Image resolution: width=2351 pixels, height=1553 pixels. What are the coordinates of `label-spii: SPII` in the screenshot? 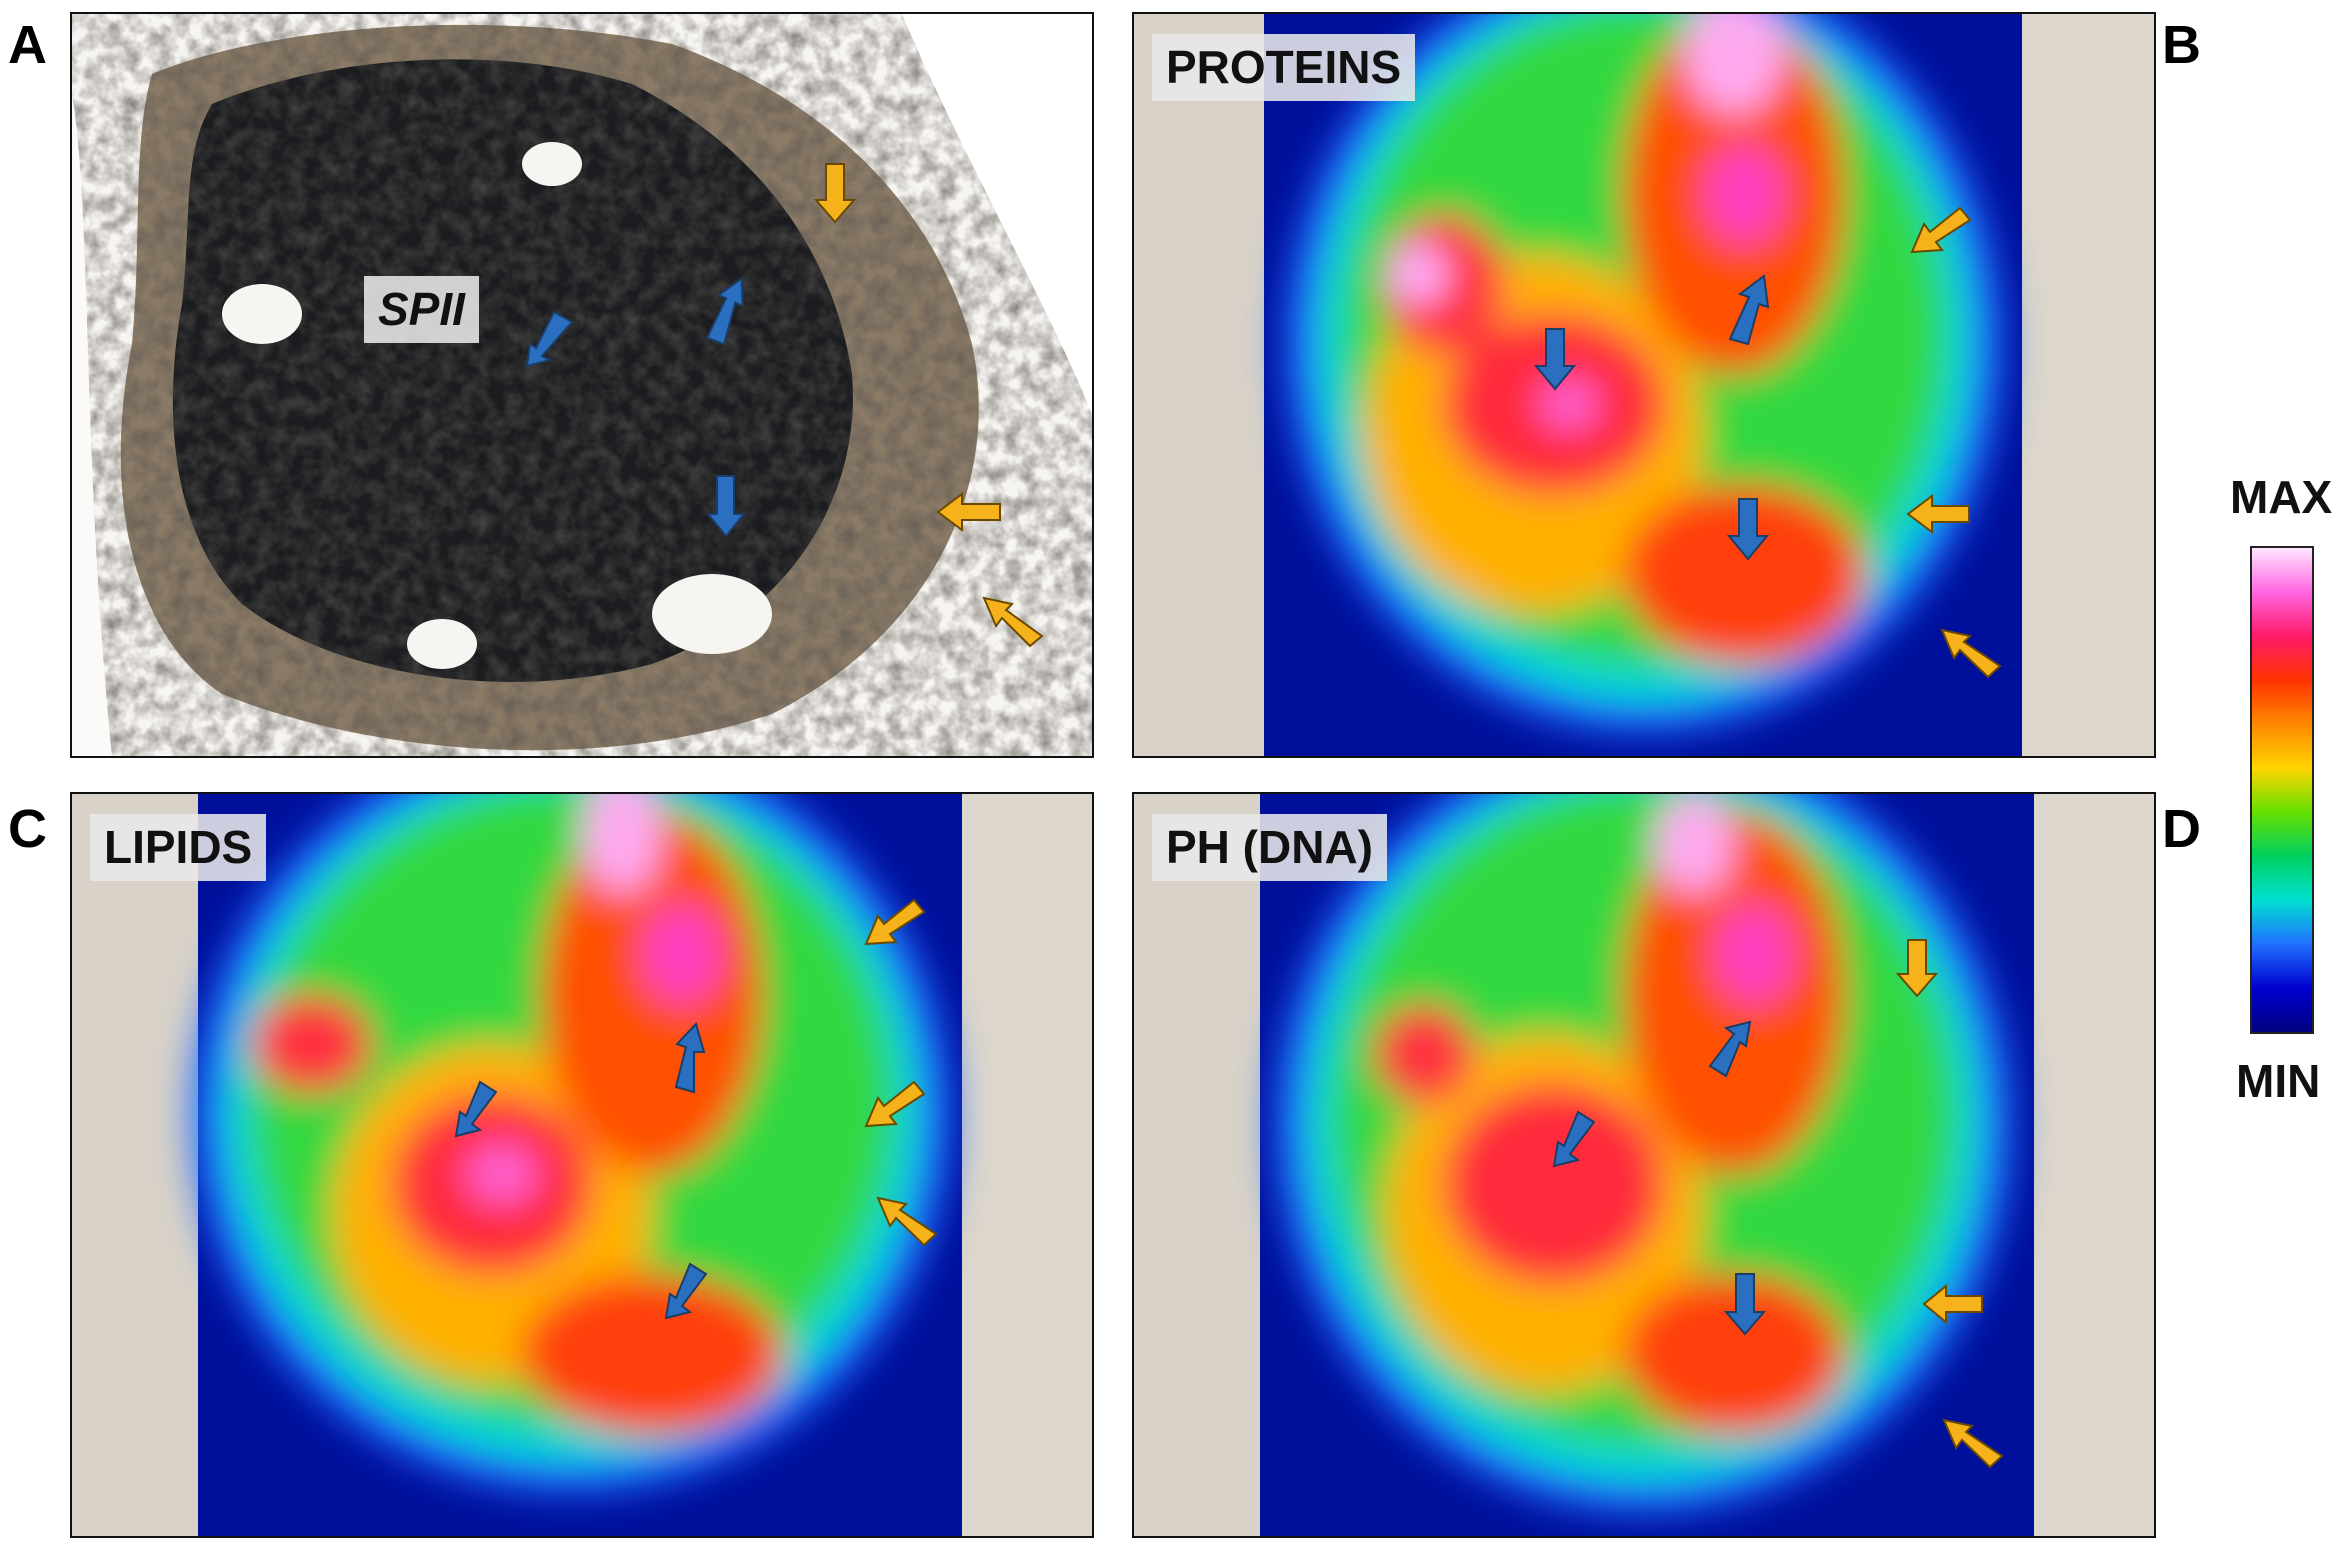 It's located at (421, 309).